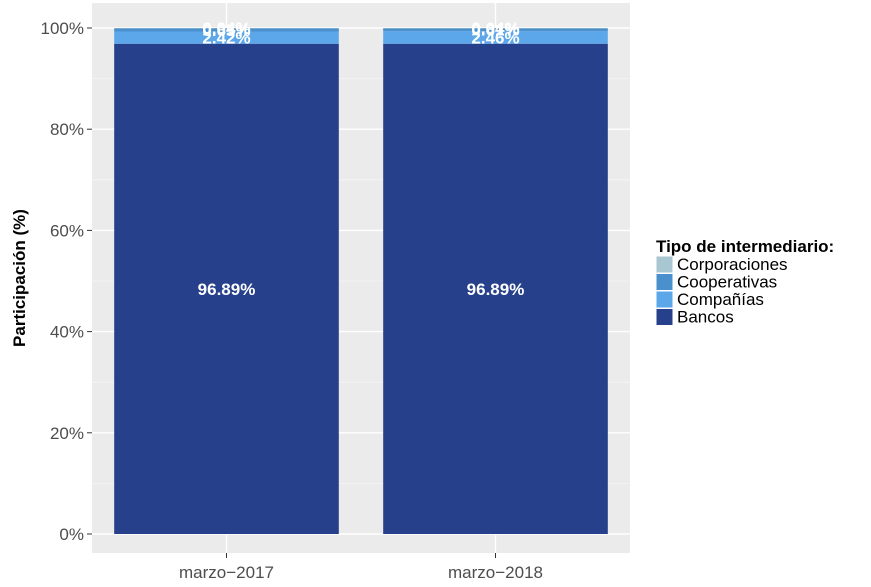  Describe the element at coordinates (745, 246) in the screenshot. I see `legend-title: Tipo de intermediario:` at that location.